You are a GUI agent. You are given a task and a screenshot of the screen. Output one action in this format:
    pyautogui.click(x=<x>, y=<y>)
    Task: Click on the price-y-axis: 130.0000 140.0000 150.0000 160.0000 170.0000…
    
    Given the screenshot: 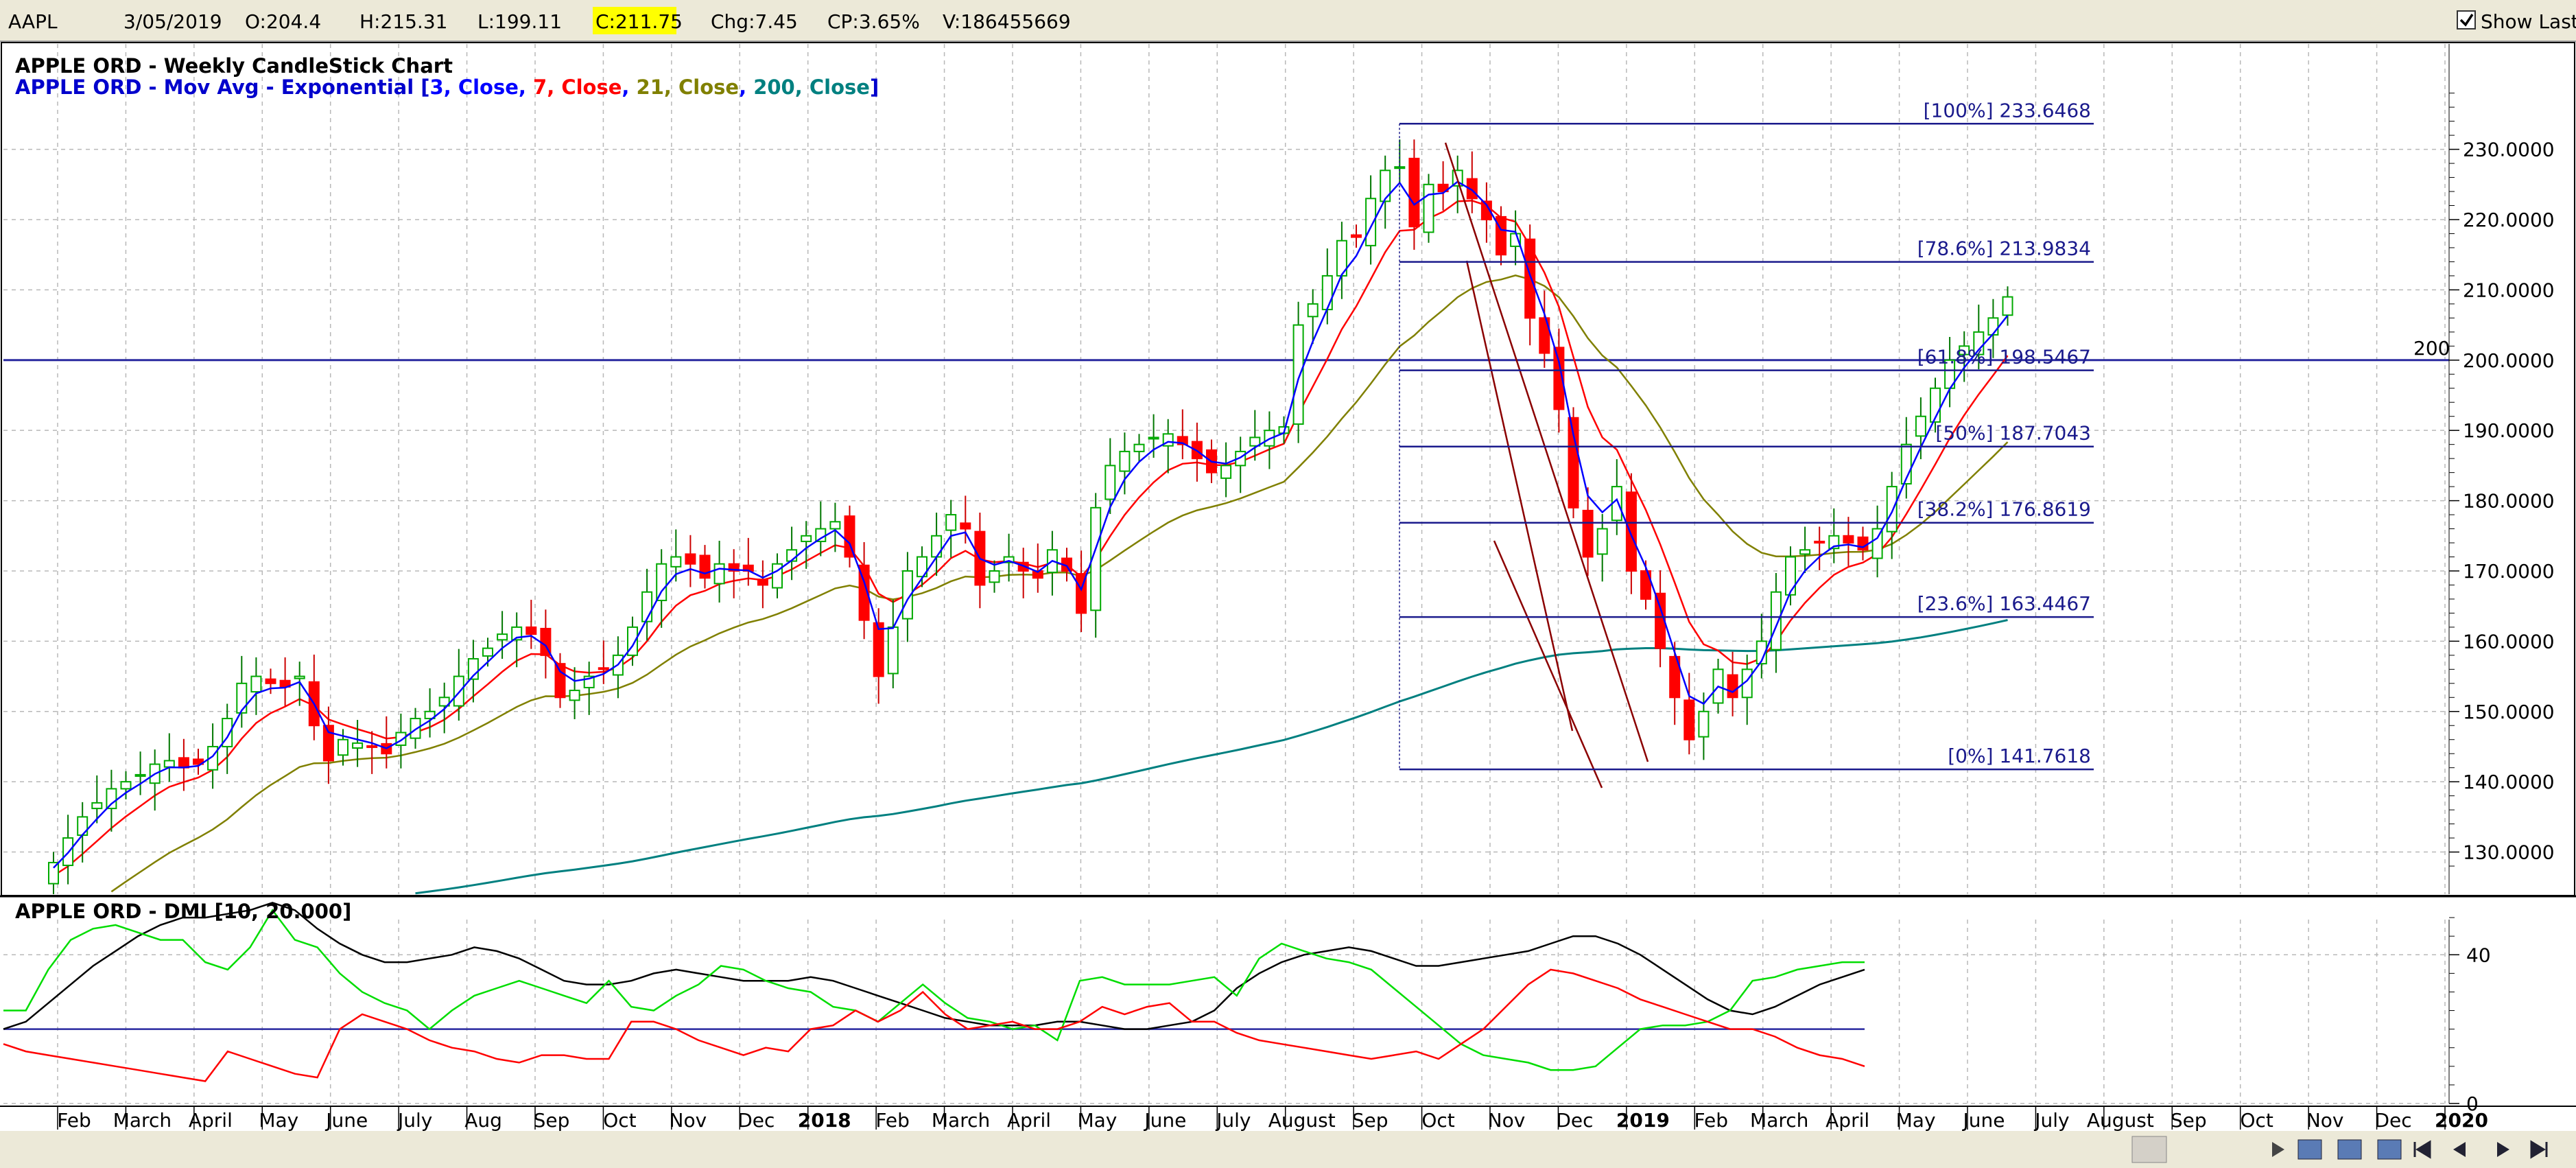 What is the action you would take?
    pyautogui.click(x=2501, y=469)
    